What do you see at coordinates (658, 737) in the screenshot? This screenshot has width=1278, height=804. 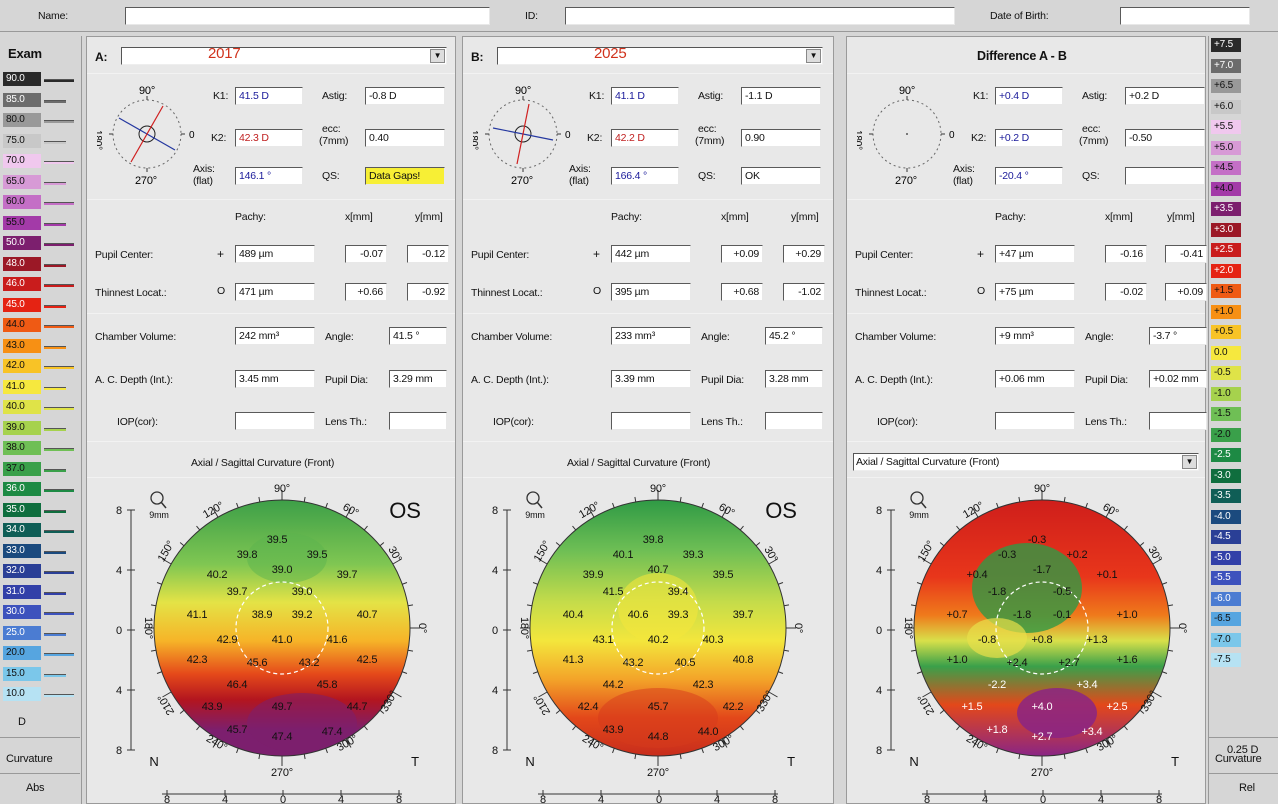 I see `map-value: 44.8` at bounding box center [658, 737].